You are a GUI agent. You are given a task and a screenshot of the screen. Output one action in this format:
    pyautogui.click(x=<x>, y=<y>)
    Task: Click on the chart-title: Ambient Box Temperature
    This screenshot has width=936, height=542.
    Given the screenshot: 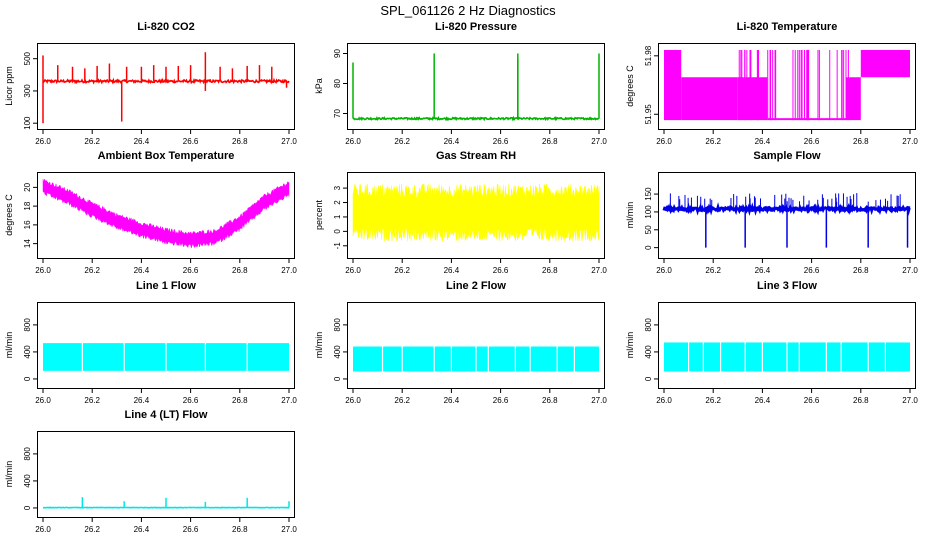 What is the action you would take?
    pyautogui.click(x=166, y=156)
    